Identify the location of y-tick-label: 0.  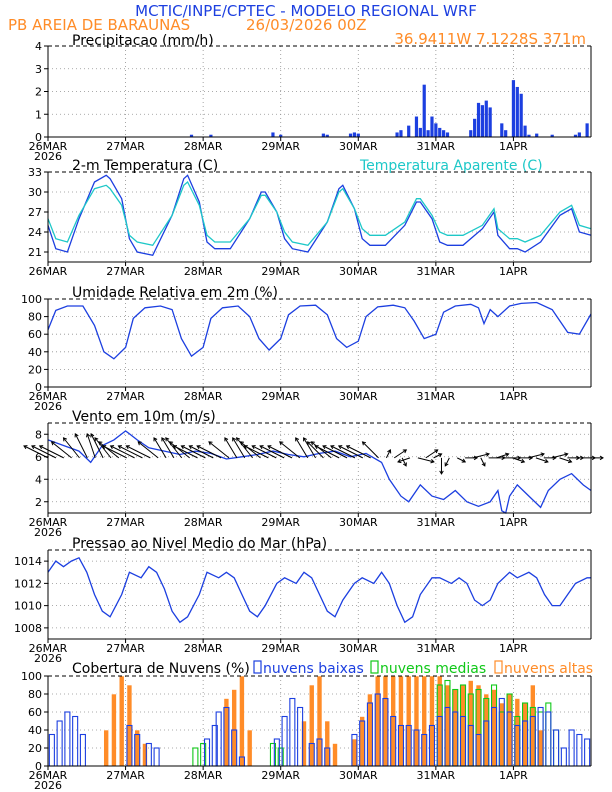
(38, 766).